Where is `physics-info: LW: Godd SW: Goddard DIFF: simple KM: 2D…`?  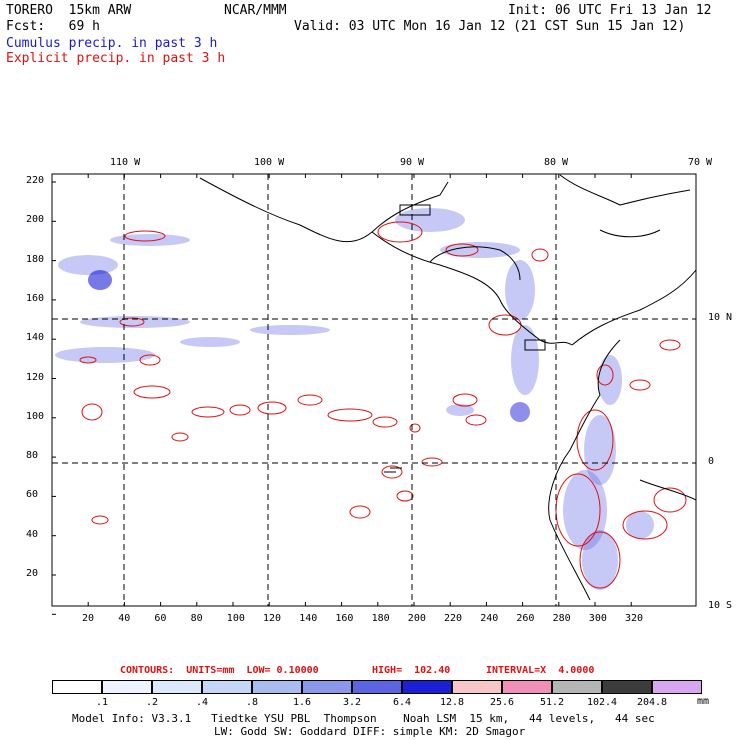 physics-info: LW: Godd SW: Goddard DIFF: simple KM: 2D… is located at coordinates (370, 731).